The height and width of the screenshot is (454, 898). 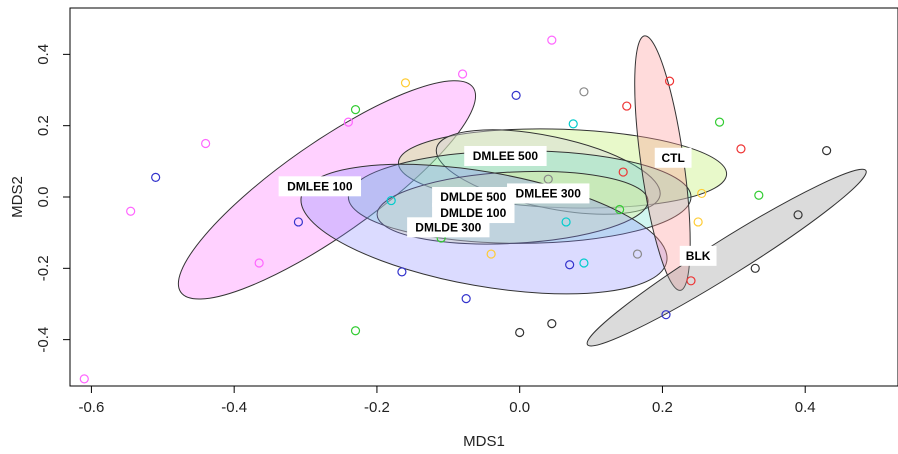 I want to click on label-ctl: CTL, so click(x=672, y=158).